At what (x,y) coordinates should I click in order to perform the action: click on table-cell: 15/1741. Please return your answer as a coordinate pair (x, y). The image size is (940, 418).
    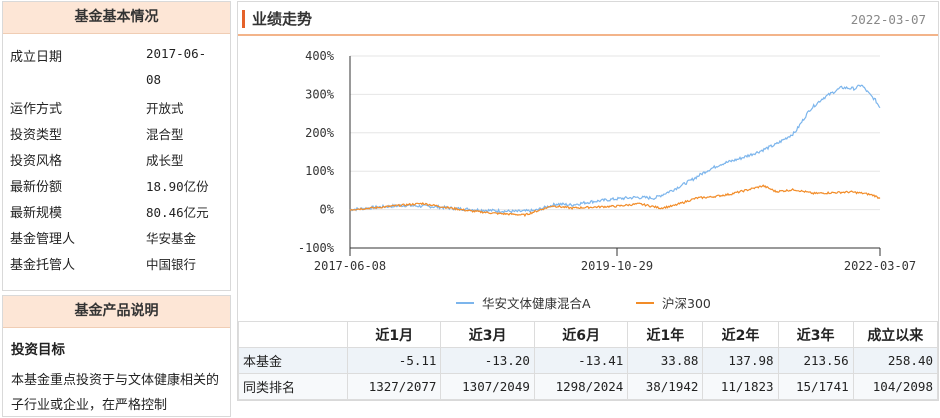
    Looking at the image, I should click on (815, 386).